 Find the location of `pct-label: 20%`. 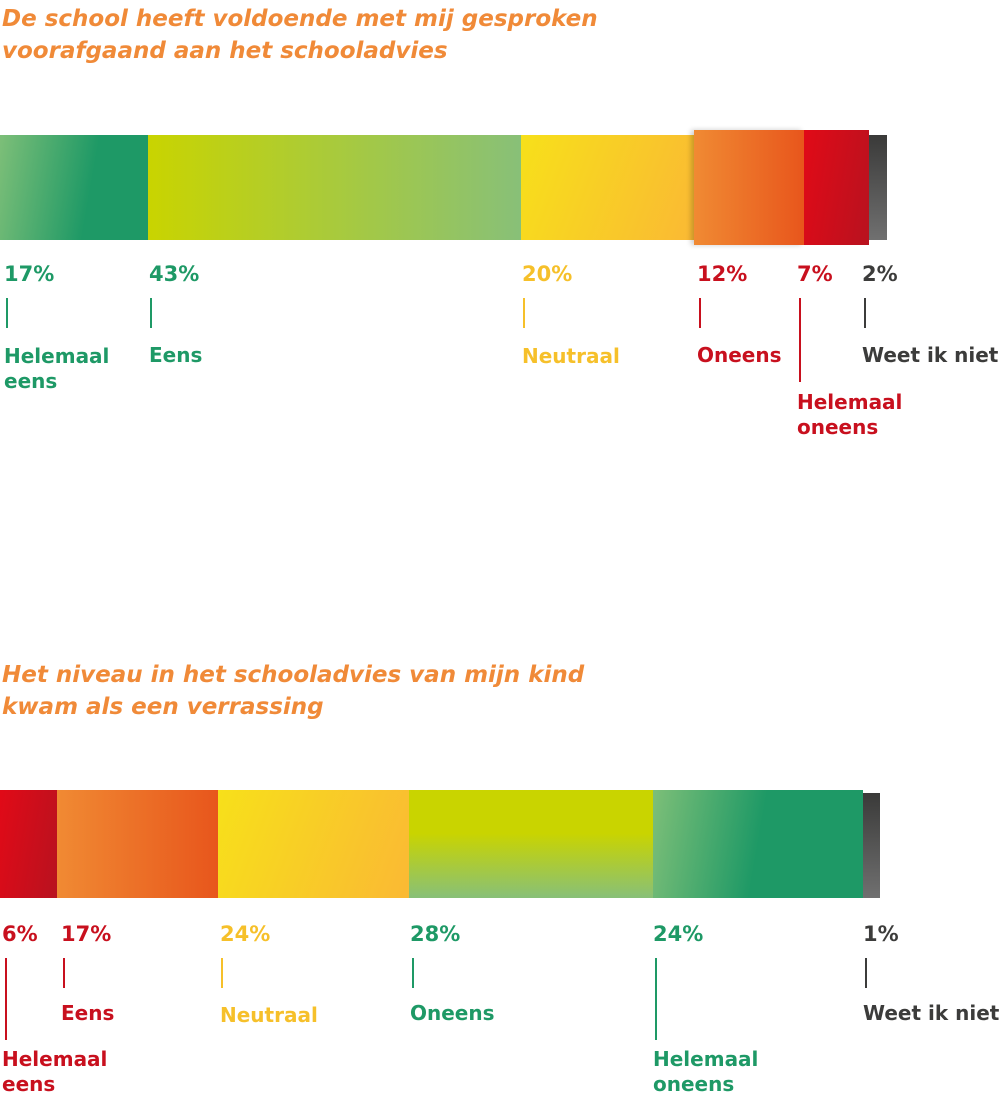

pct-label: 20% is located at coordinates (547, 274).